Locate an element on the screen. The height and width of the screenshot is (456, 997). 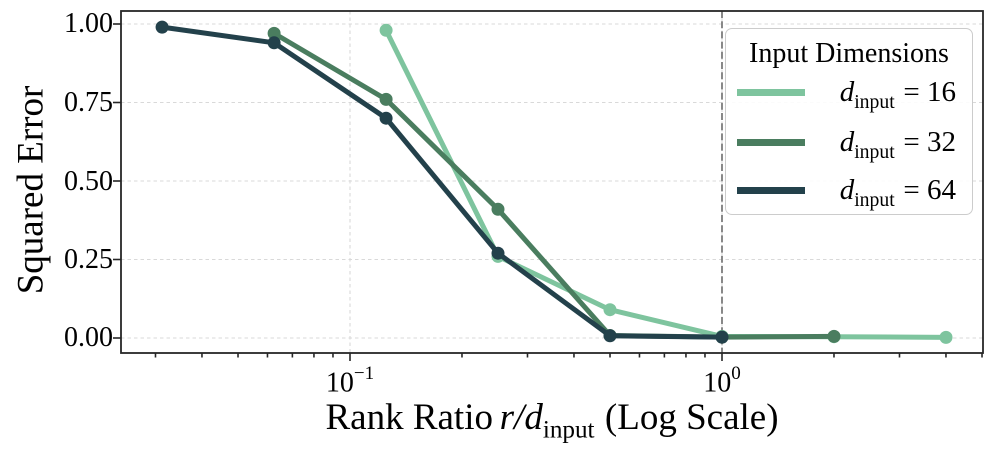
legend-swatch-d16 is located at coordinates (771, 92).